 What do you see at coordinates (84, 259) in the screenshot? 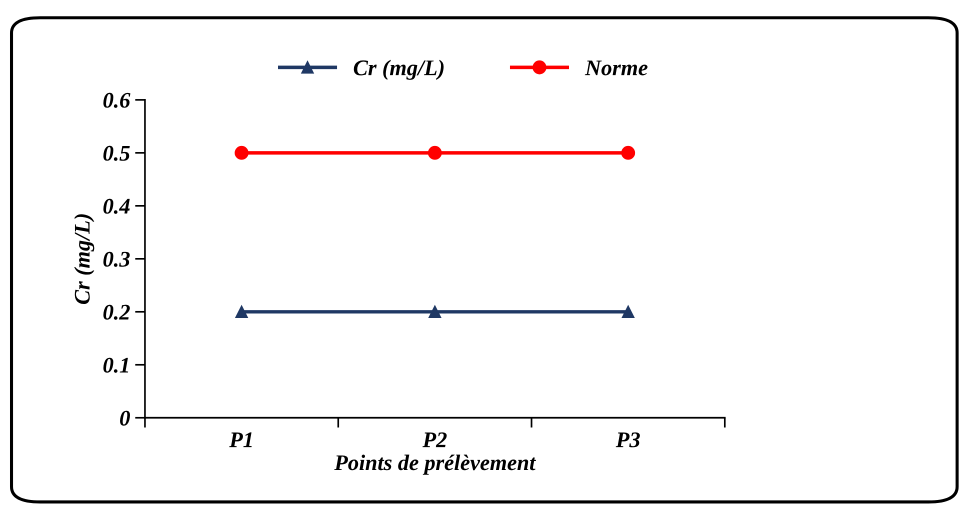
I see `y-axis-title: Cr (mg/L)` at bounding box center [84, 259].